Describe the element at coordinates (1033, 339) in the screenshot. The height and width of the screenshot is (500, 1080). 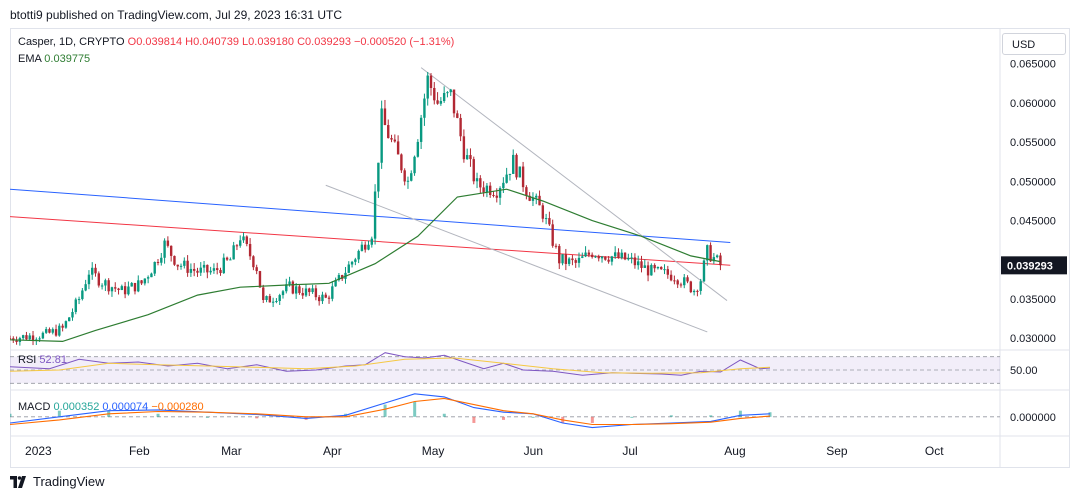
I see `price-tick-label: 0.030000` at that location.